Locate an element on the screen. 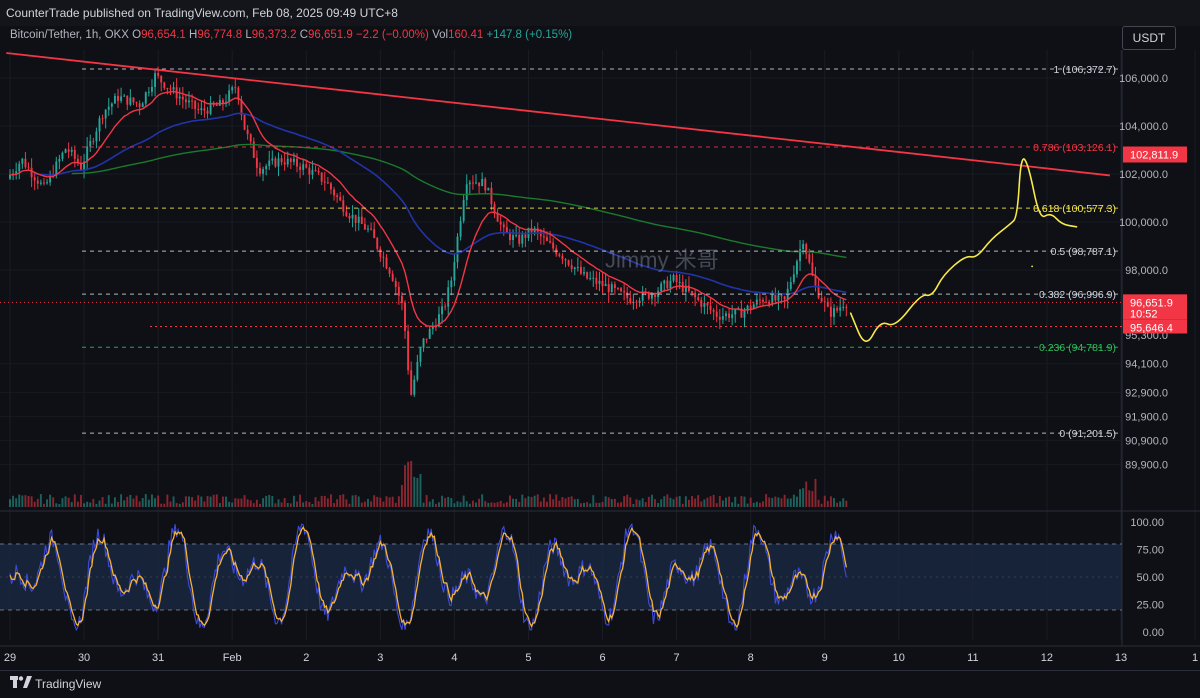 The width and height of the screenshot is (1200, 698). price-axis-tick: 106,000.0 is located at coordinates (1143, 79).